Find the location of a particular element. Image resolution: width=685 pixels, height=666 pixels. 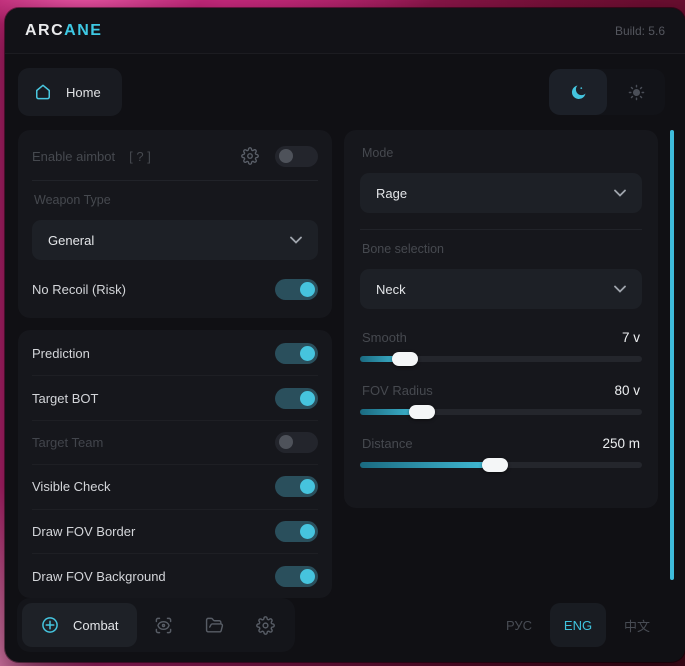

smooth-slider is located at coordinates (501, 359).